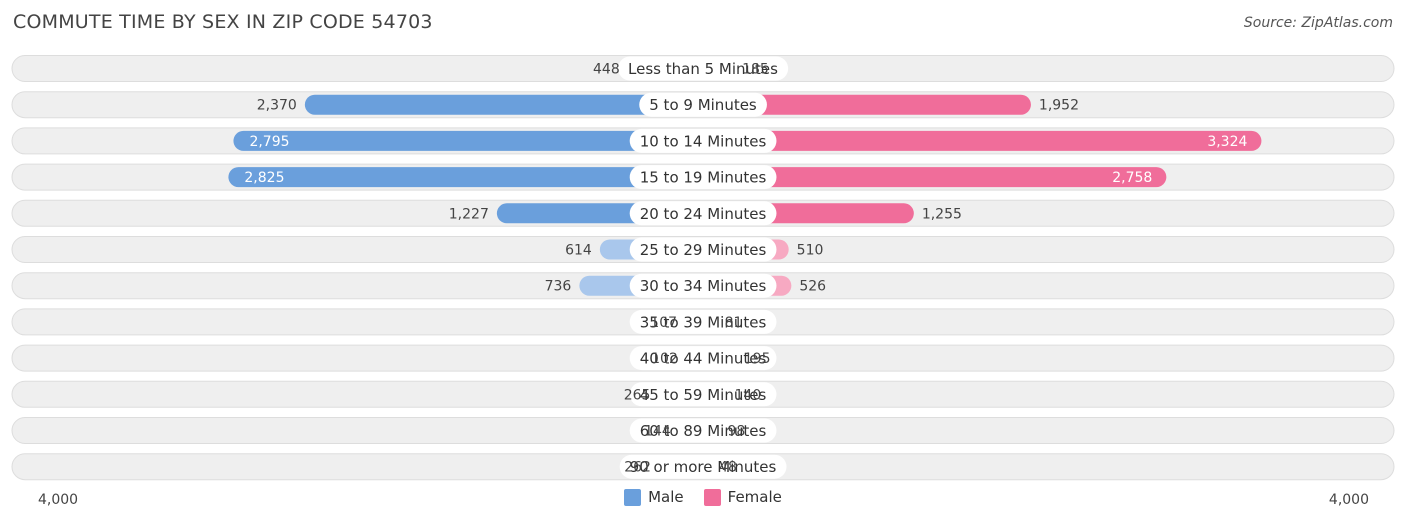 Image resolution: width=1406 pixels, height=523 pixels. What do you see at coordinates (664, 359) in the screenshot?
I see `value-label-male: 102` at bounding box center [664, 359].